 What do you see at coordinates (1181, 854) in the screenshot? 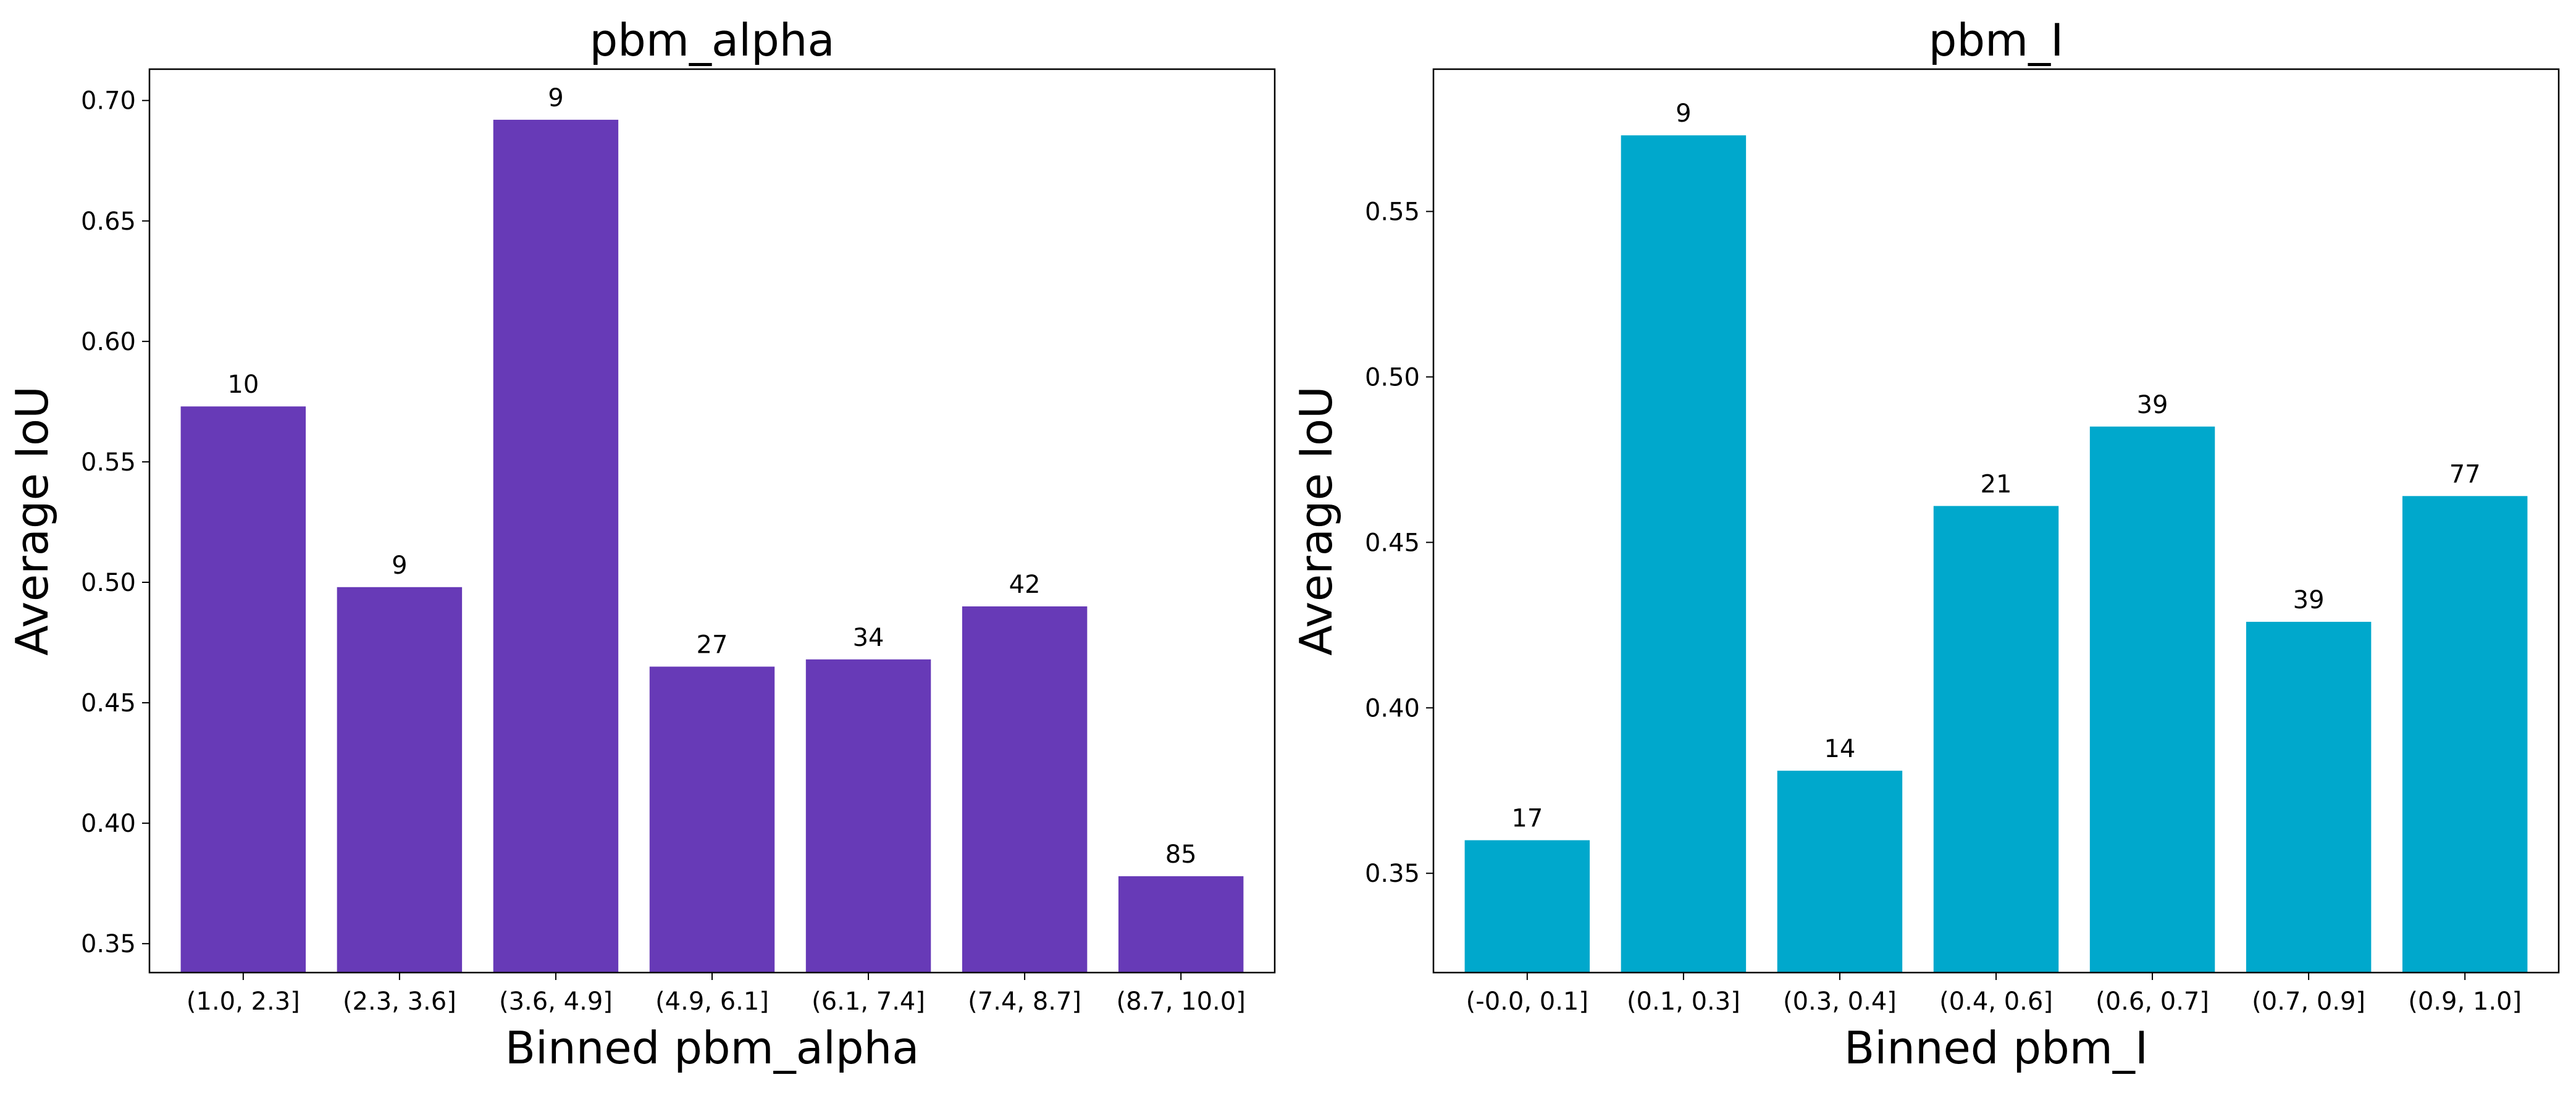
I see `bar-count-label: 85` at bounding box center [1181, 854].